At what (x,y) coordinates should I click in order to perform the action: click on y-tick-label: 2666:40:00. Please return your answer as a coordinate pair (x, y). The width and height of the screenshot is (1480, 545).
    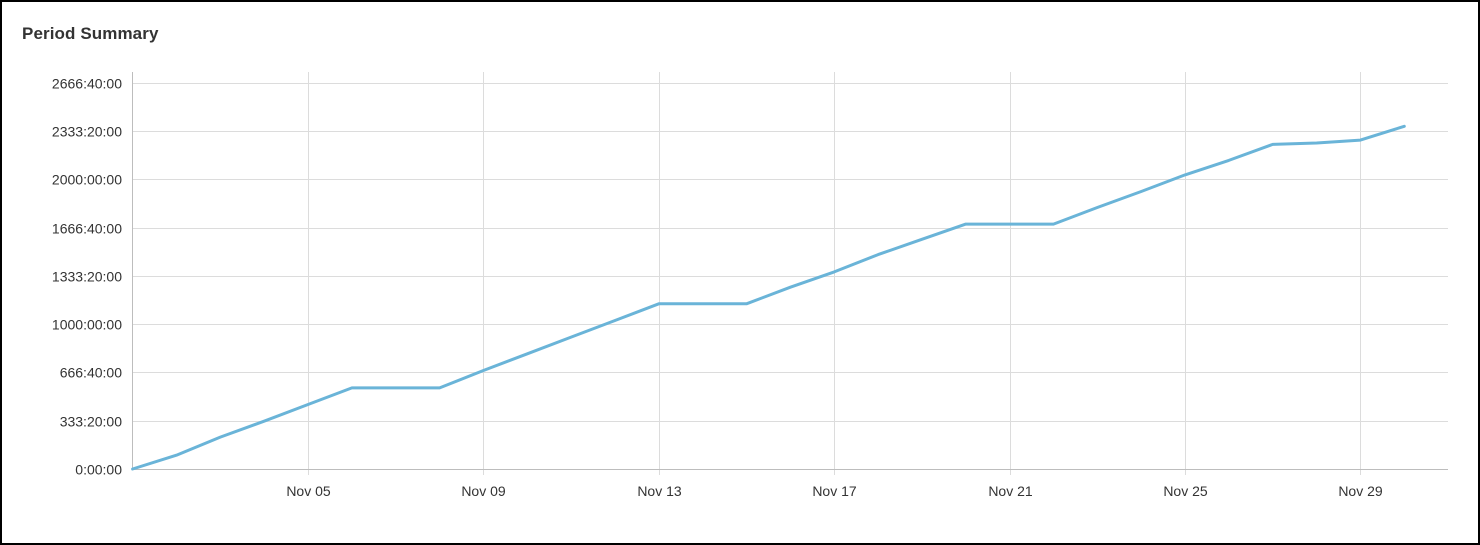
    Looking at the image, I should click on (87, 84).